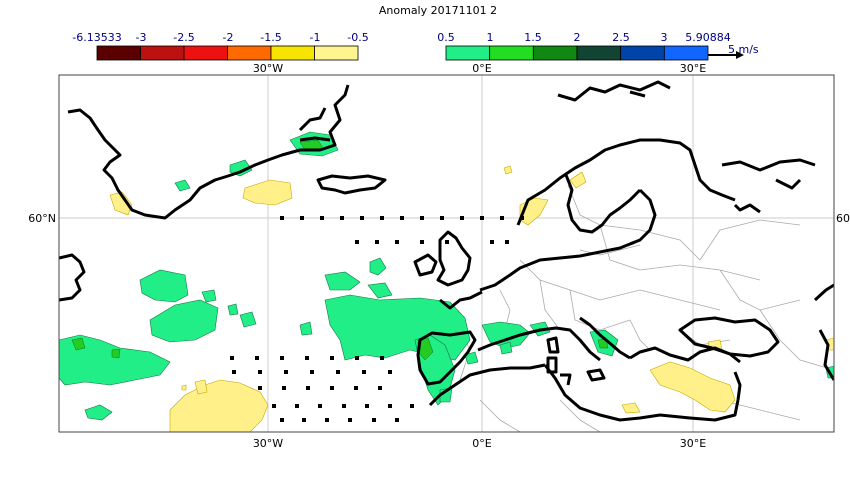  I want to click on legend-negative-label: -2.5, so click(183, 37).